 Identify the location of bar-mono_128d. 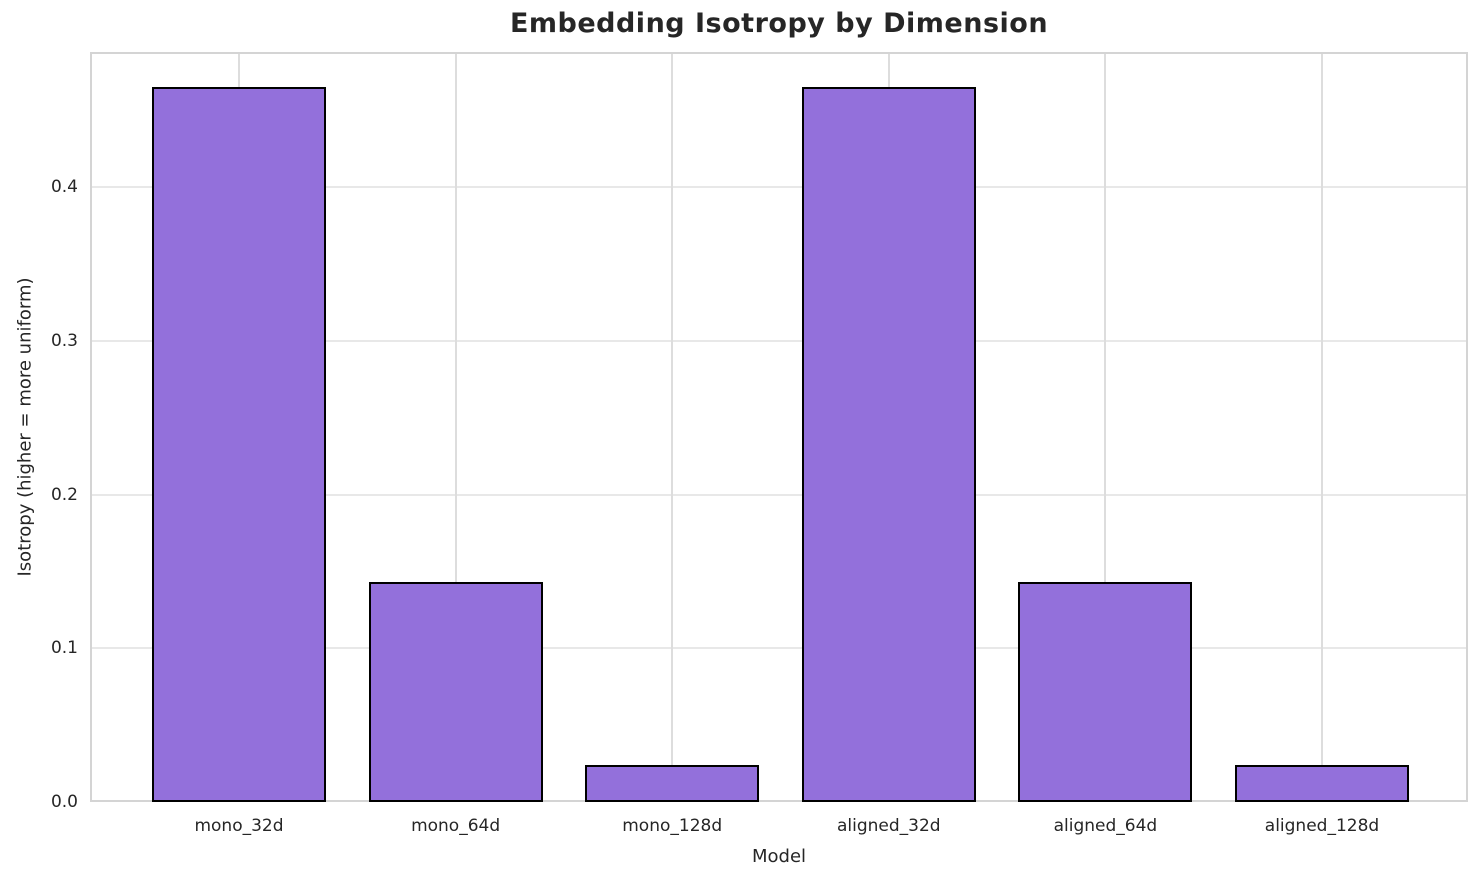
(672, 783).